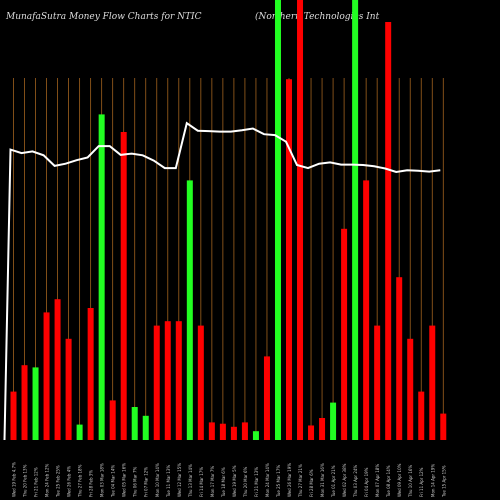 The height and width of the screenshot is (500, 500). I want to click on company-name: (Northern Technologies Int, so click(317, 17).